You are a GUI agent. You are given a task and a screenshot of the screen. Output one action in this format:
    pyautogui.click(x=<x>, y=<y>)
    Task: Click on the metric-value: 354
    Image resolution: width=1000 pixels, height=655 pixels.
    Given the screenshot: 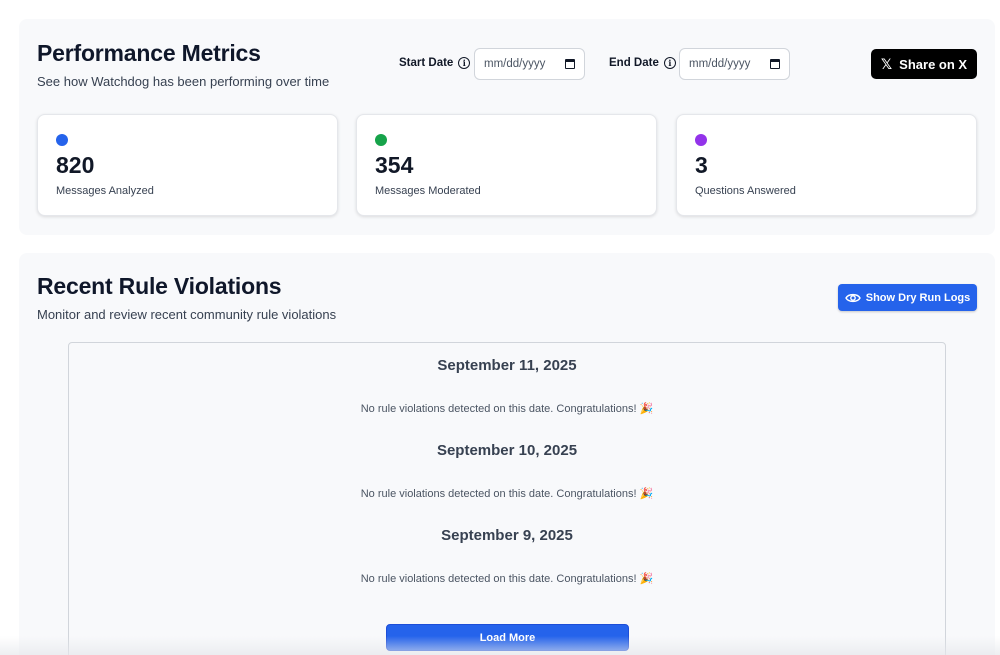 What is the action you would take?
    pyautogui.click(x=394, y=165)
    